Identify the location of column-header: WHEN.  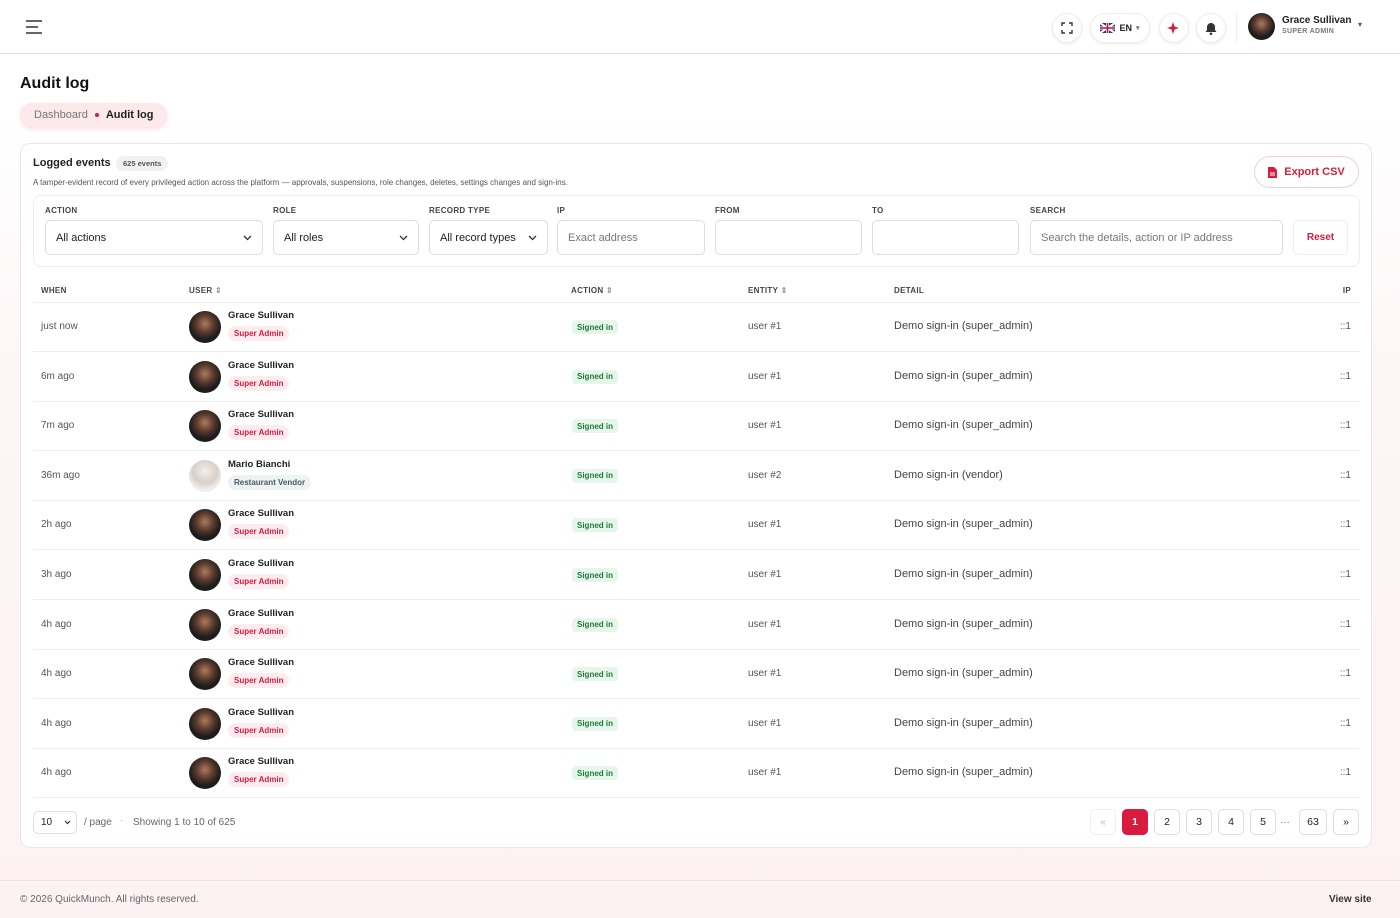
(54, 290).